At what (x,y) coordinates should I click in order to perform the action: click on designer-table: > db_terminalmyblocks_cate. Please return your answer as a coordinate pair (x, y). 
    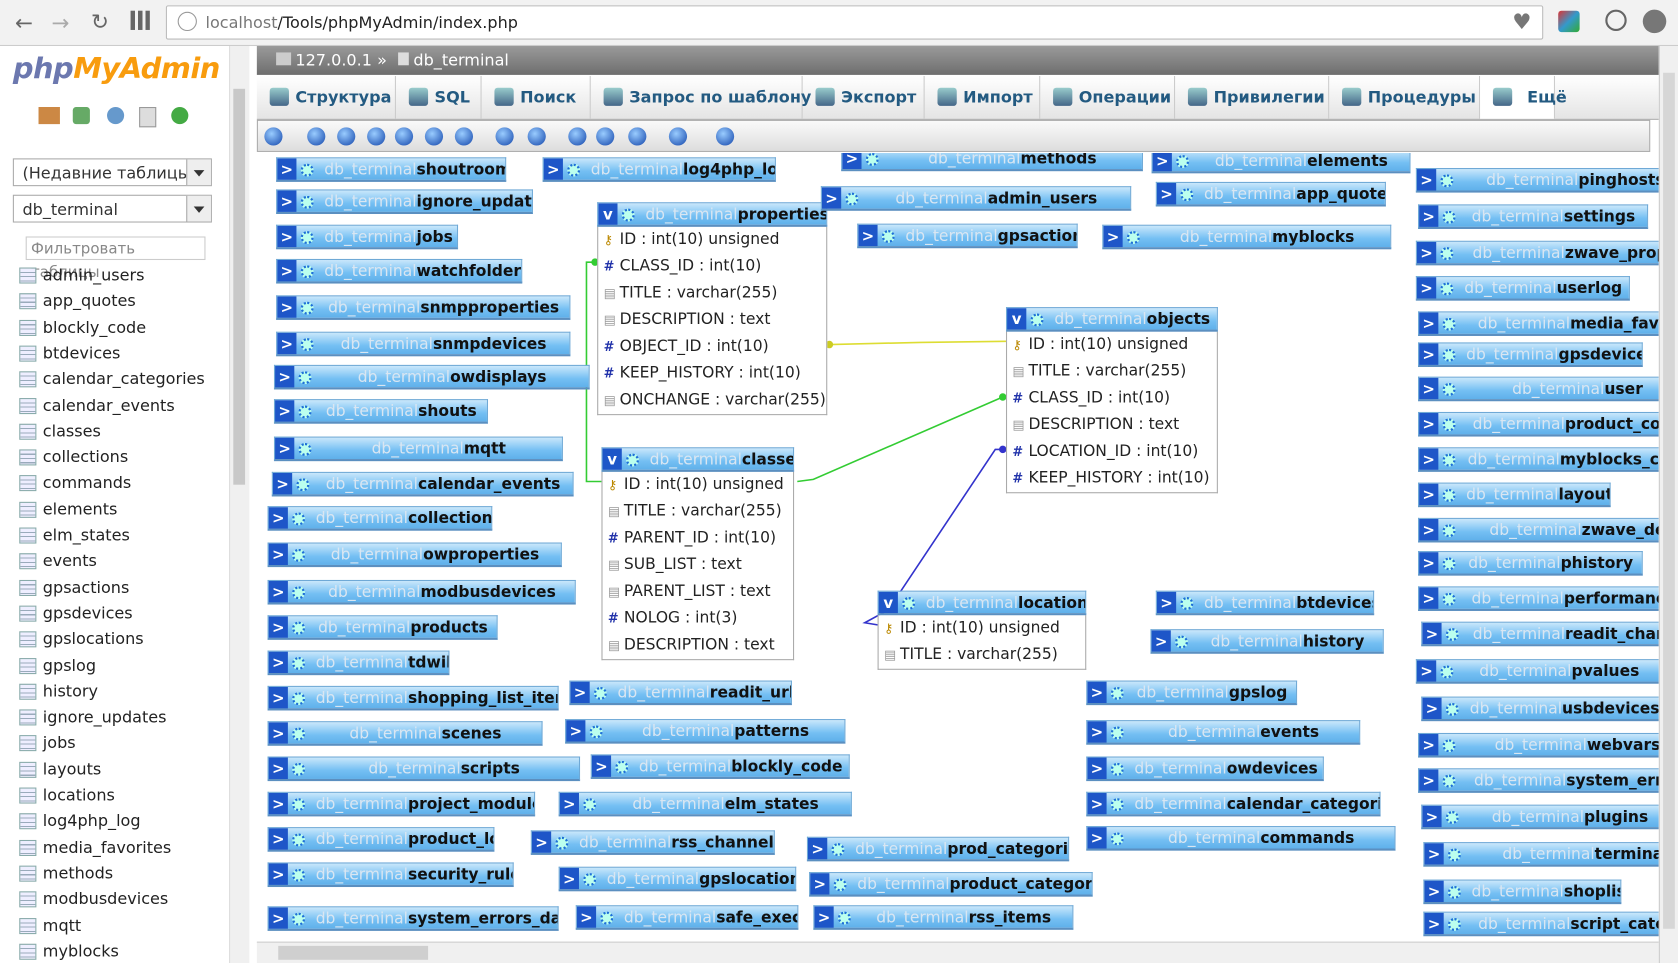
    Looking at the image, I should click on (1538, 459).